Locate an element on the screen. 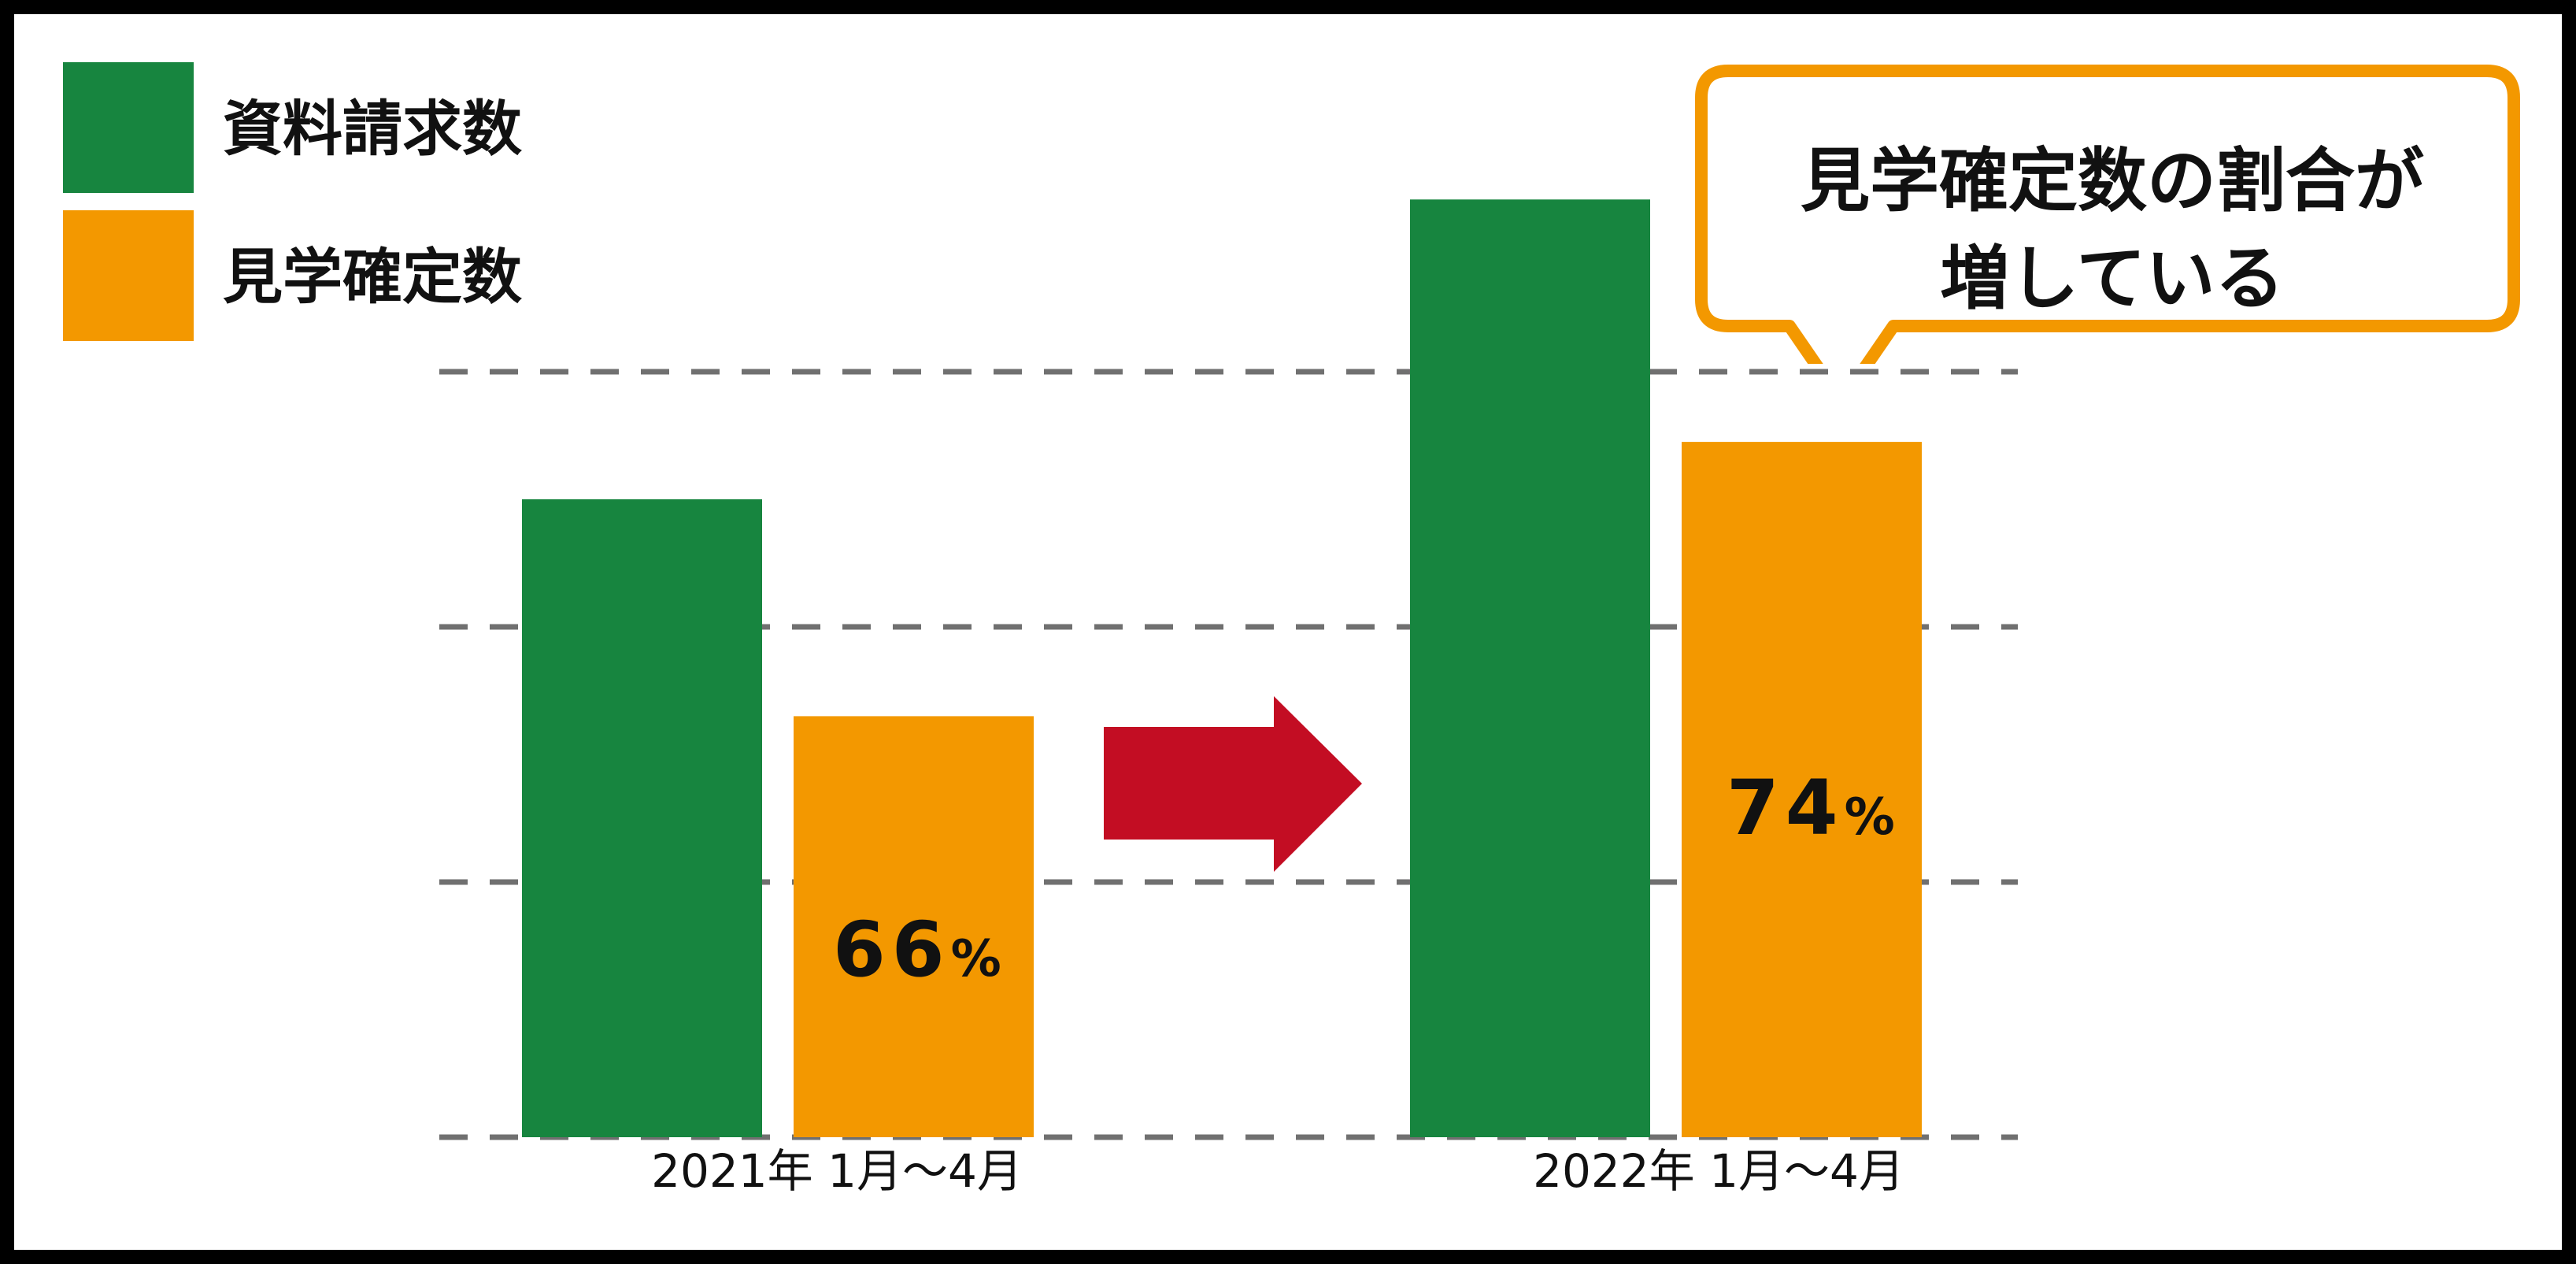 The height and width of the screenshot is (1264, 2576). callout-line-1: 見学確定数の割合が is located at coordinates (2112, 180).